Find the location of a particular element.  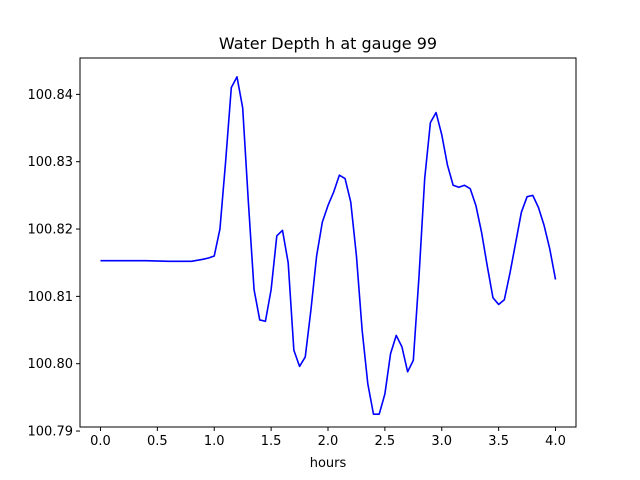

x-axis-ticks: 0.0 0.5 1.0 1.5 2.0 2.5 3.0 3.5 4.0 is located at coordinates (328, 438).